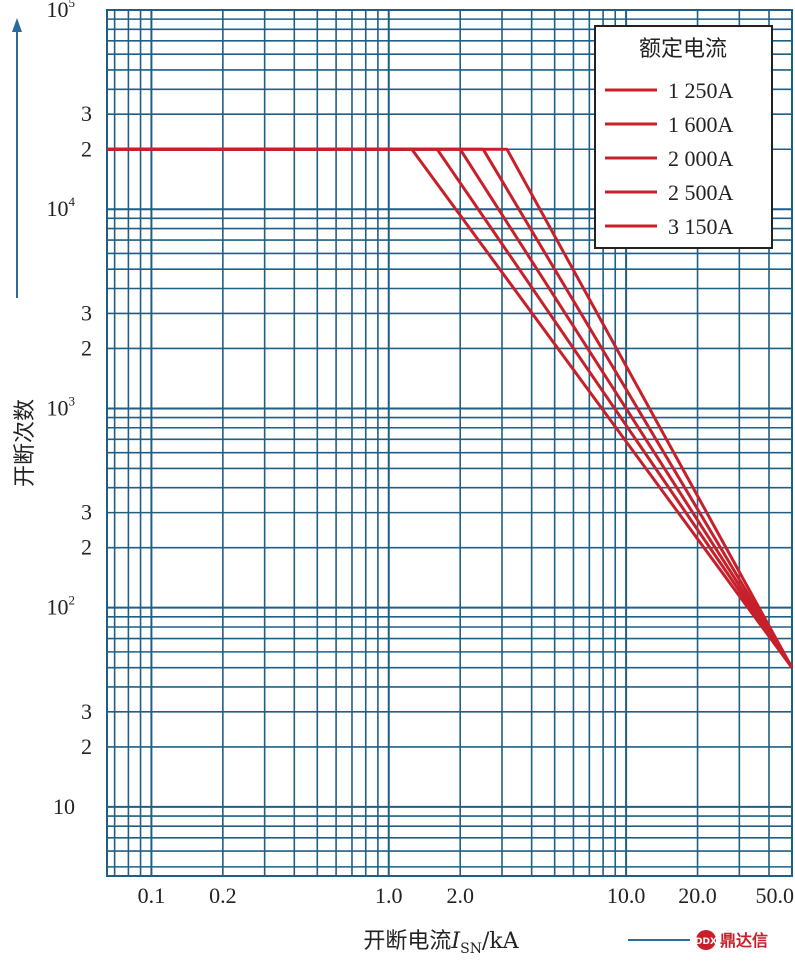 This screenshot has height=961, width=795. I want to click on legend-label-5: 3 150A, so click(701, 226).